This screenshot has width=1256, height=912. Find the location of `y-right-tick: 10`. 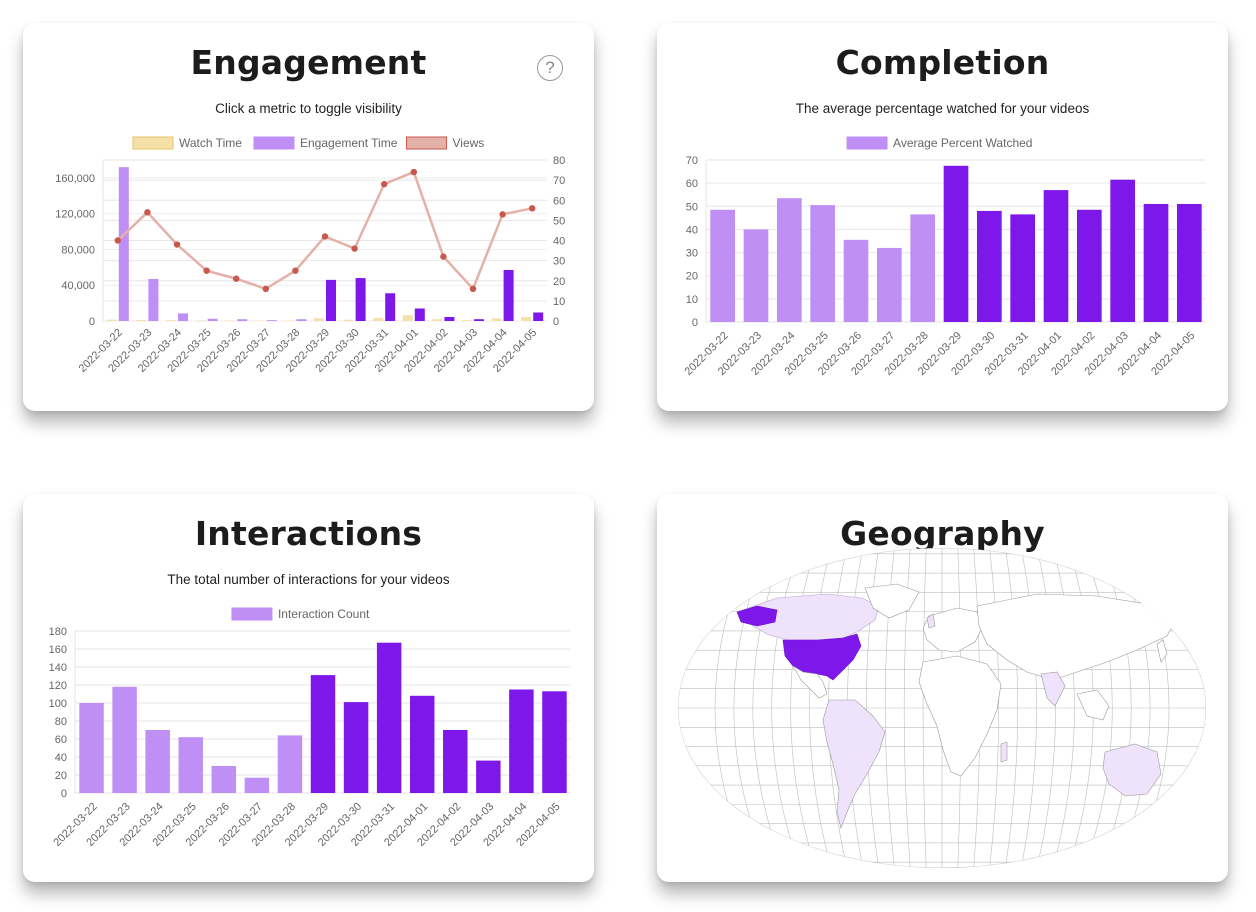

y-right-tick: 10 is located at coordinates (559, 302).